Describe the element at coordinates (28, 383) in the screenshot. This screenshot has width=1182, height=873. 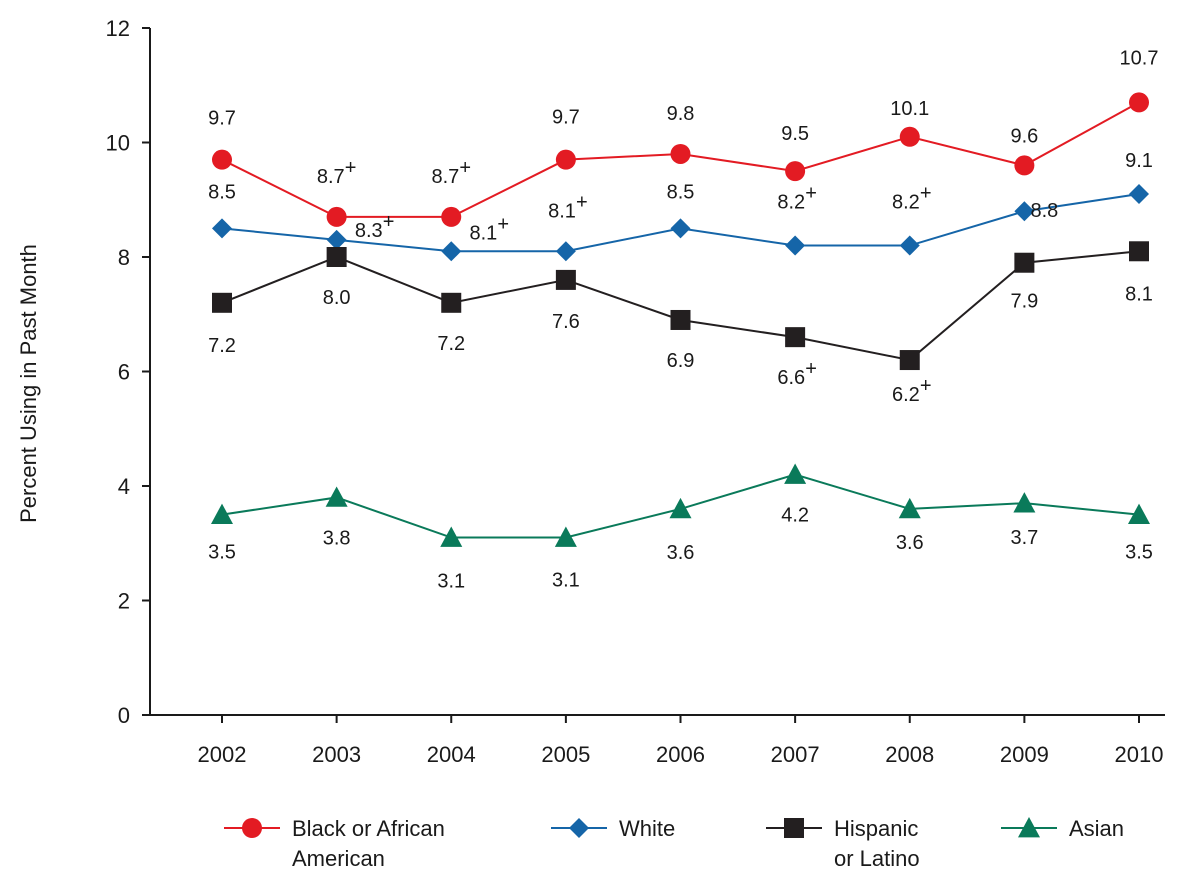
I see `y-axis-title: Percent Using in Past Month` at that location.